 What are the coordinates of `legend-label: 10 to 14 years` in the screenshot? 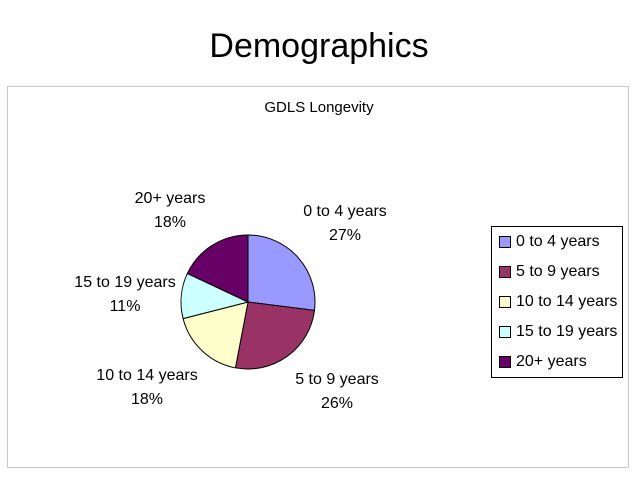 It's located at (567, 301).